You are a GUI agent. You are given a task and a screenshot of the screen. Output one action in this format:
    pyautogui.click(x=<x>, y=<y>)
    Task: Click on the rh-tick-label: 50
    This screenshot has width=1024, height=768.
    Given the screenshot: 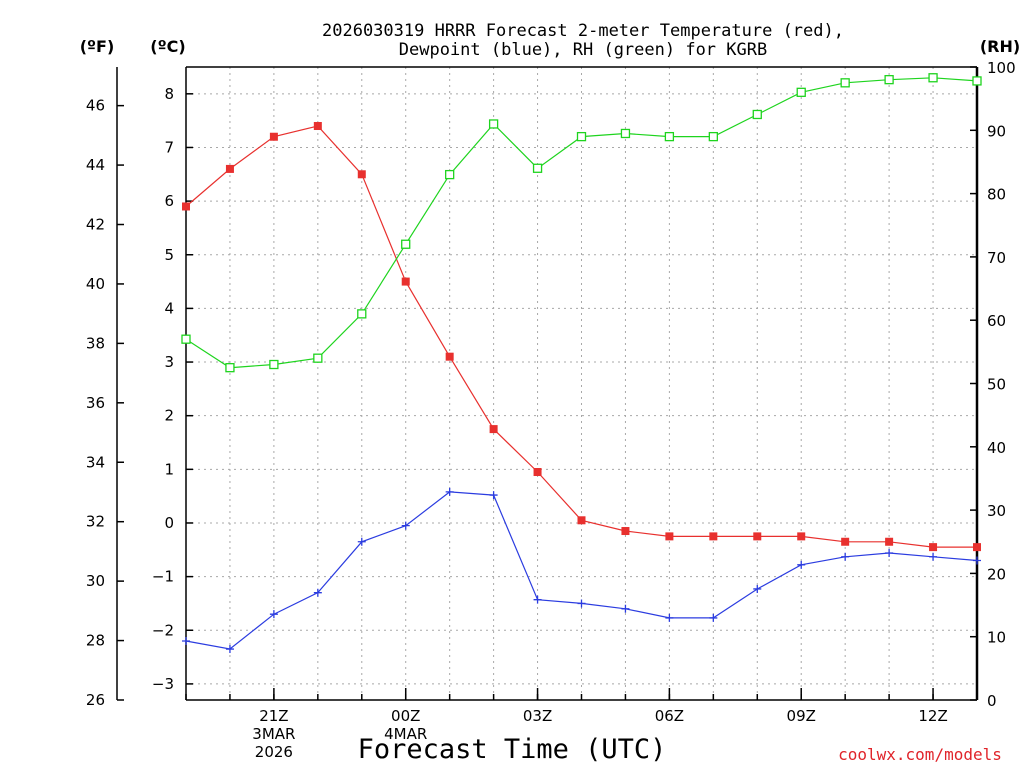 What is the action you would take?
    pyautogui.click(x=996, y=385)
    